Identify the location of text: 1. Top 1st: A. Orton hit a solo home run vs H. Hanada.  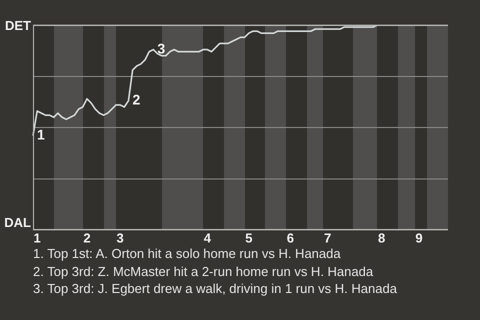
(187, 253).